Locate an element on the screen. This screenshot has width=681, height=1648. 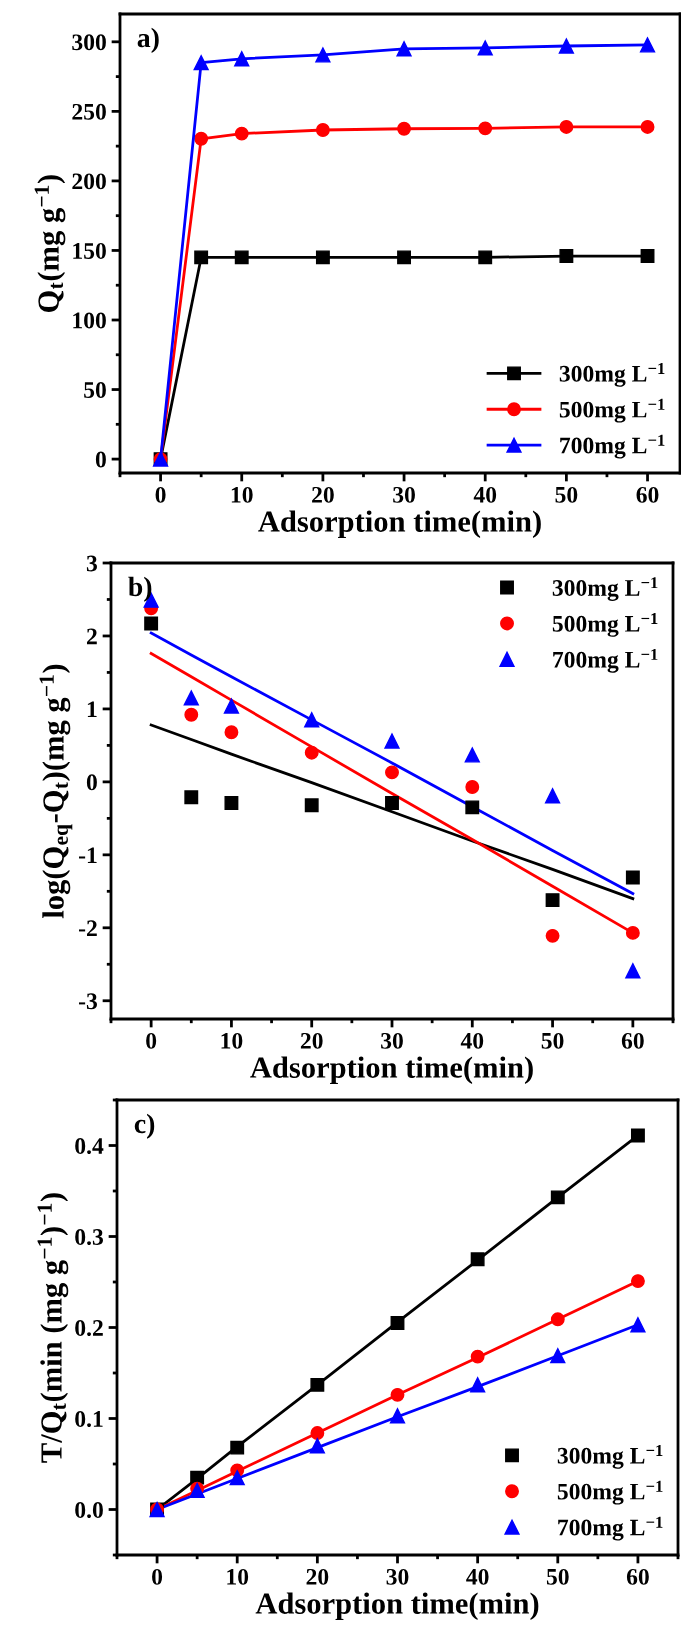
y-tick-label: -2 is located at coordinates (88, 928).